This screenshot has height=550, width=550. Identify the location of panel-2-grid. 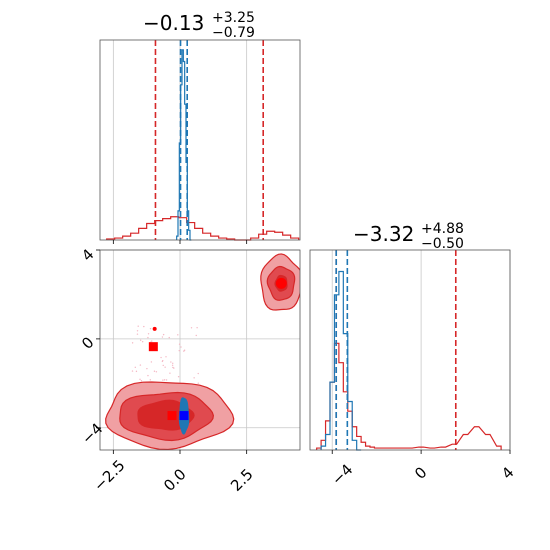
(421, 350).